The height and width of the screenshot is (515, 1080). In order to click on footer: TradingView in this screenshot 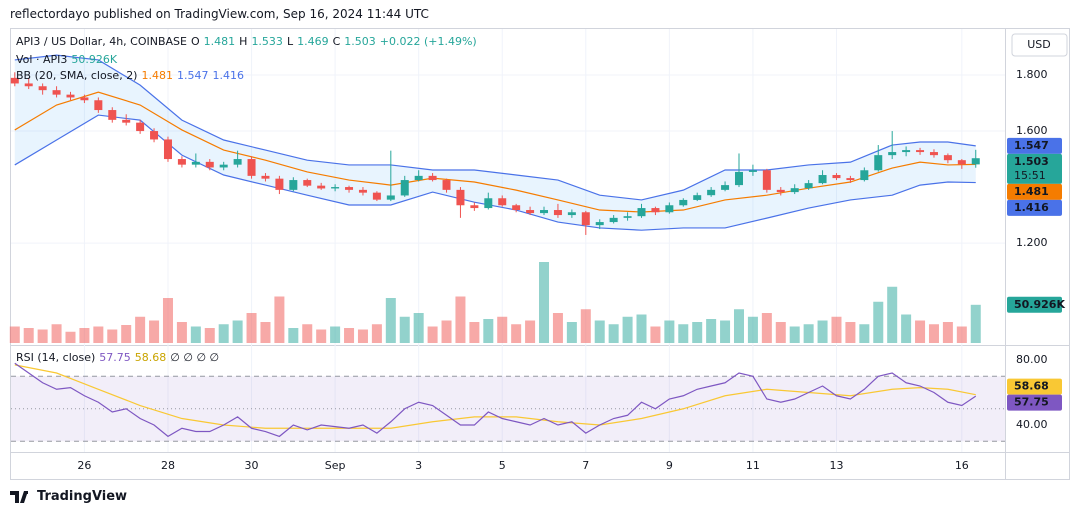, I will do `click(68, 496)`.